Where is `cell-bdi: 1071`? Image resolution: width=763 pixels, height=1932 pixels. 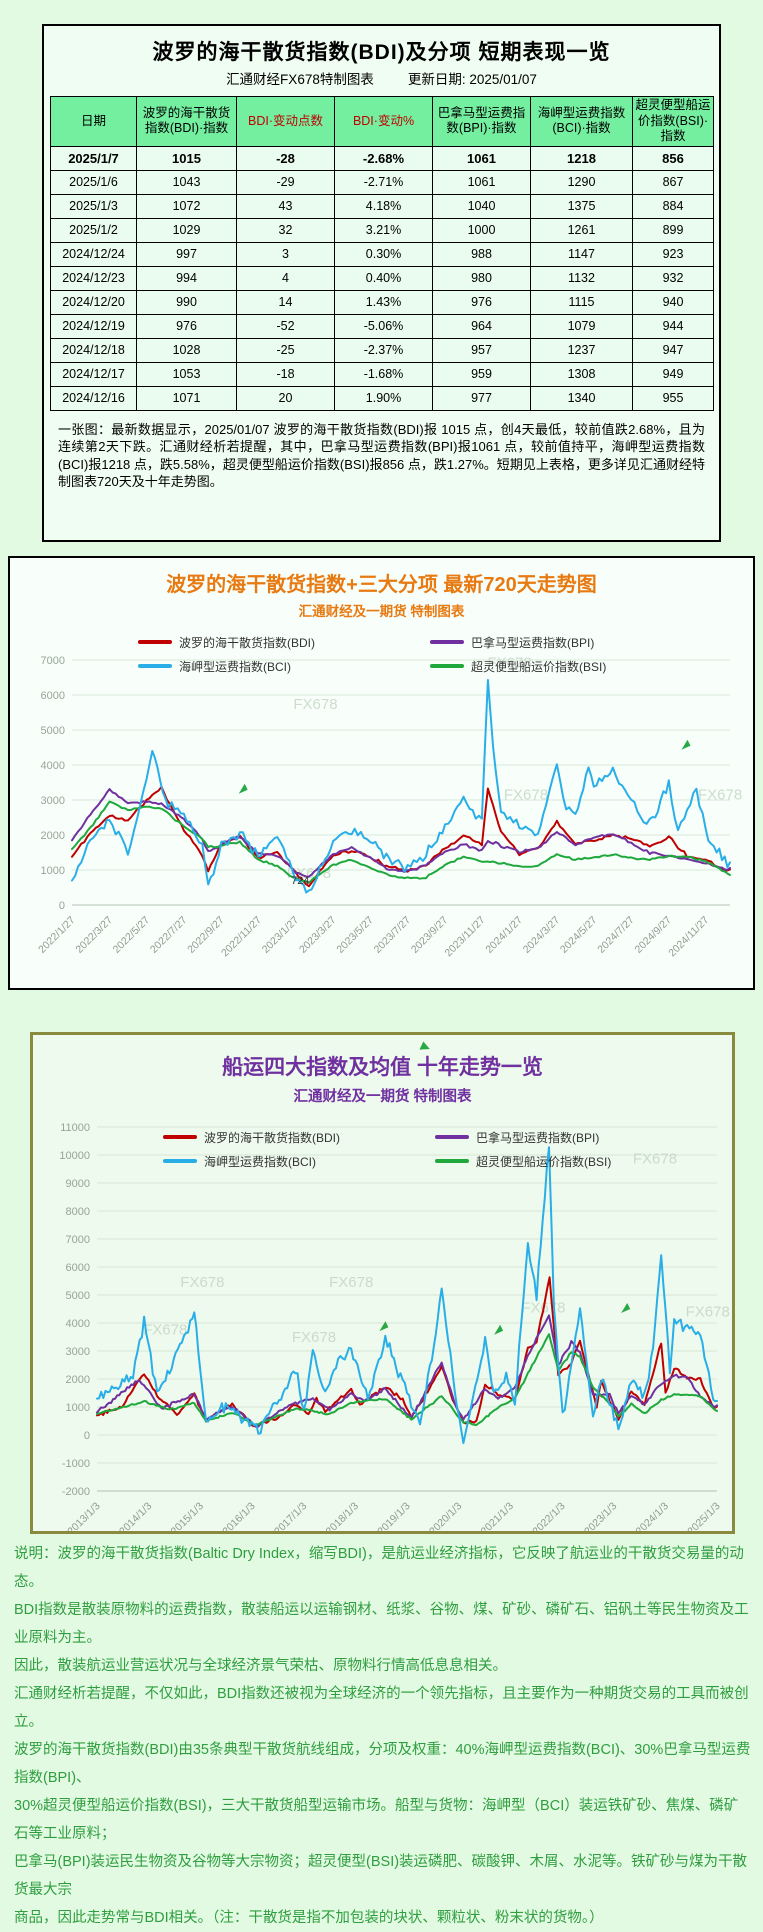 cell-bdi: 1071 is located at coordinates (186, 398).